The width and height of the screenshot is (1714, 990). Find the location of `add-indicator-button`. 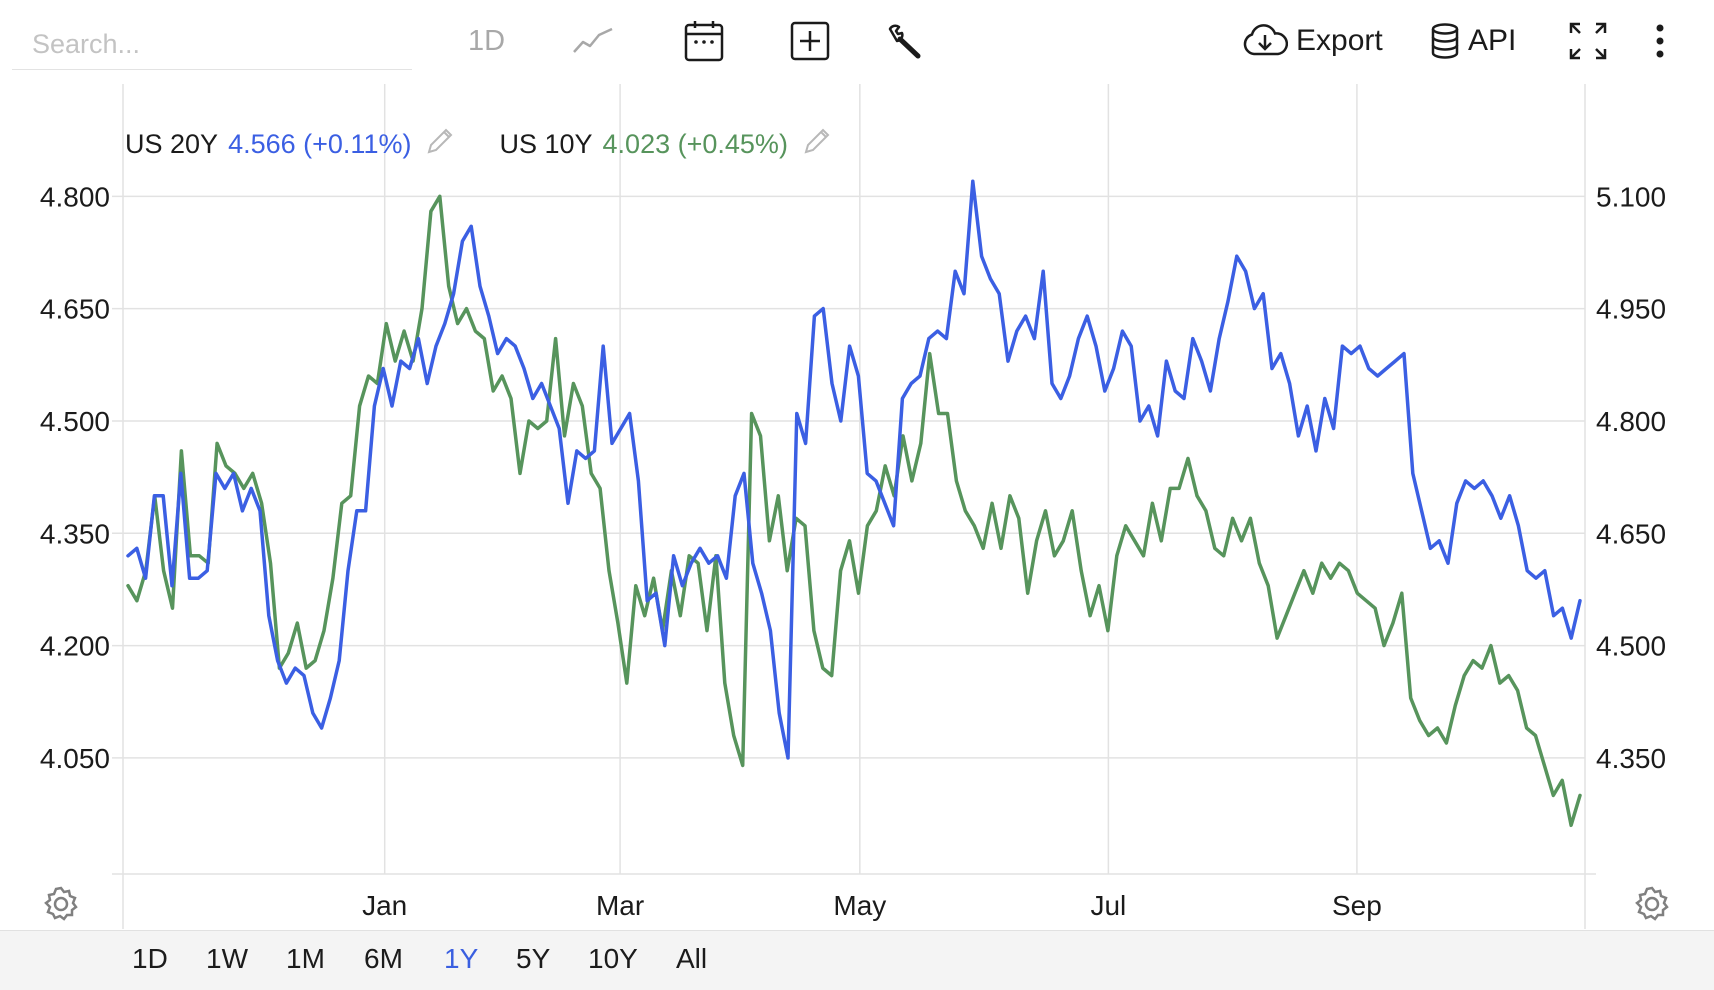

add-indicator-button is located at coordinates (810, 41).